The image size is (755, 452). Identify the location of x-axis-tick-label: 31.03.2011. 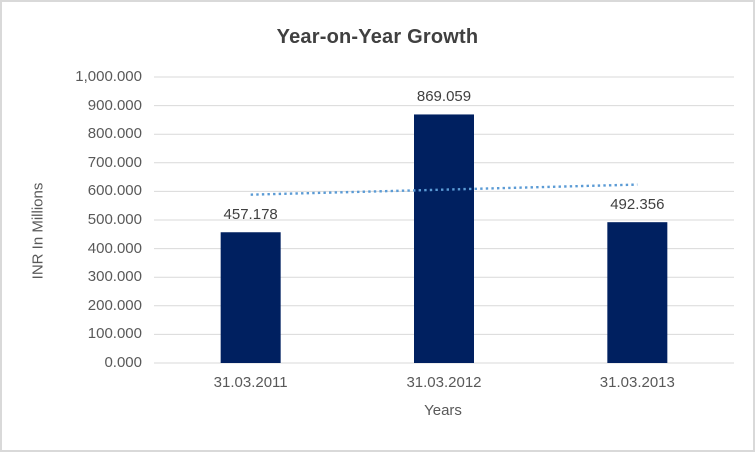
(250, 382).